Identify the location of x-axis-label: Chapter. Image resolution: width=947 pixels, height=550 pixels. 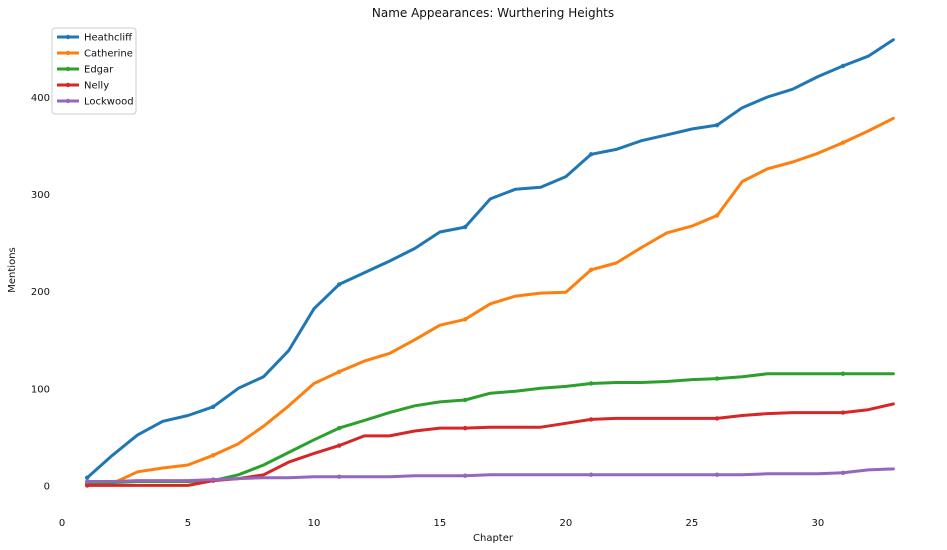
(493, 538).